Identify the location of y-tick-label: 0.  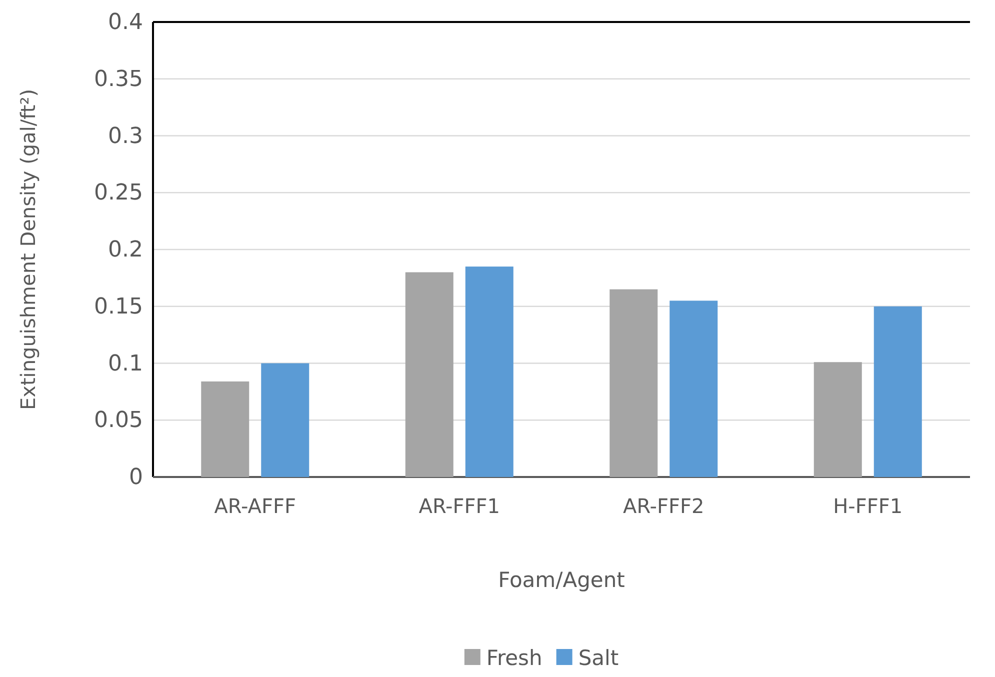
(136, 477).